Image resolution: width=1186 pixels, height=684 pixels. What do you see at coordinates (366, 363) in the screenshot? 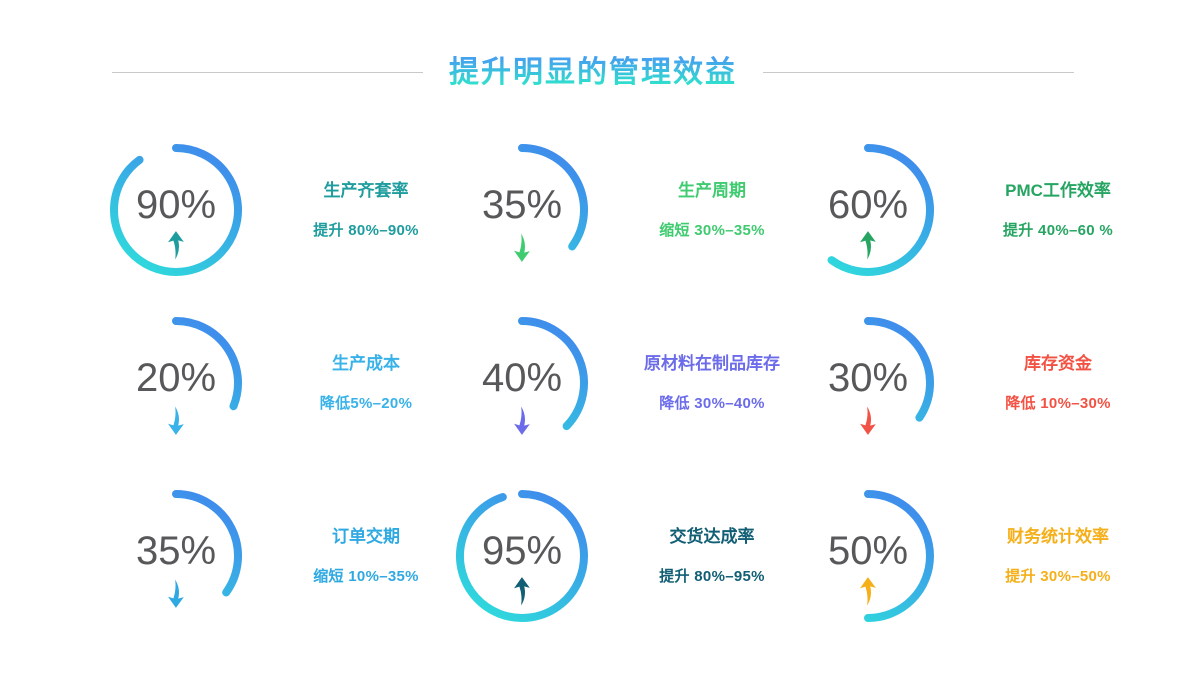
I see `metric-label: 生产成本` at bounding box center [366, 363].